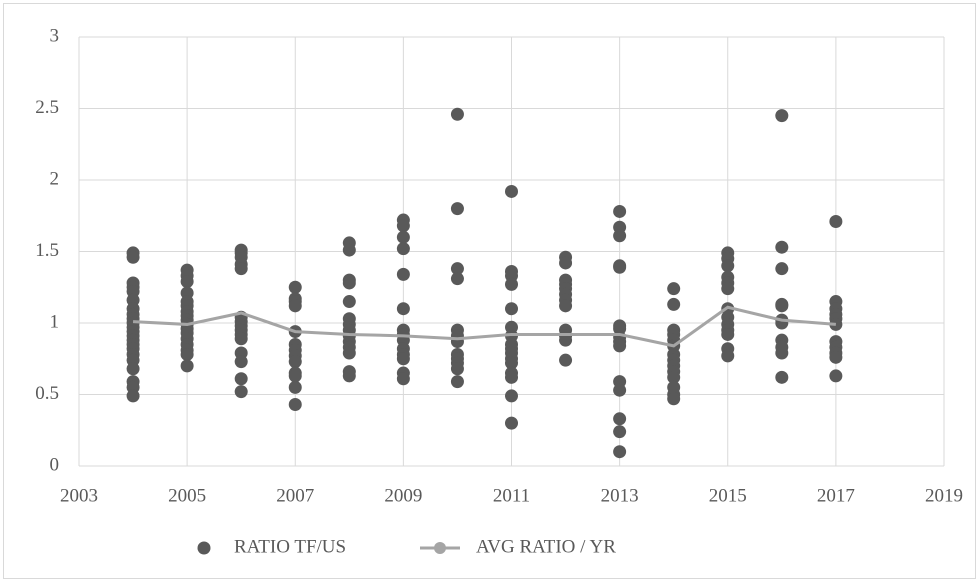 The height and width of the screenshot is (582, 979). Describe the element at coordinates (944, 495) in the screenshot. I see `x-tick-label: 2019` at that location.